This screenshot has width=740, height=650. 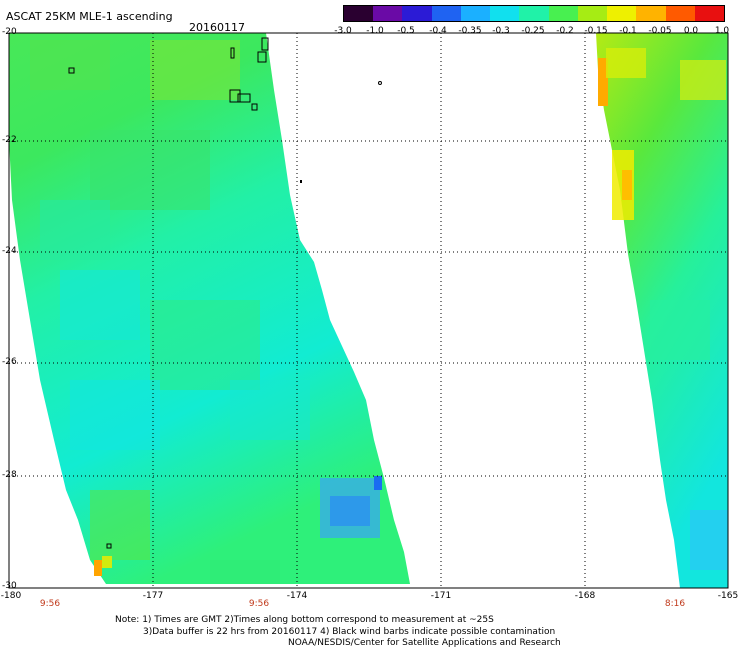 I want to click on lon-label: -177, so click(x=153, y=596).